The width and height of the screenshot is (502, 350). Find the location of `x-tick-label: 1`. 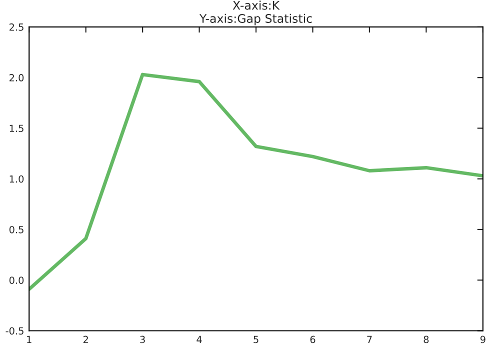

x-tick-label: 1 is located at coordinates (29, 339).